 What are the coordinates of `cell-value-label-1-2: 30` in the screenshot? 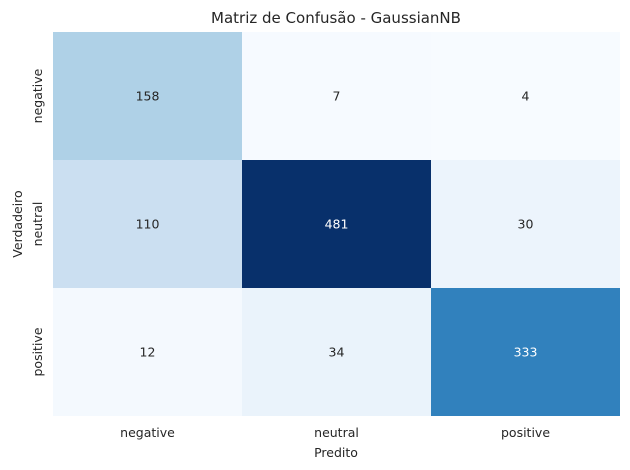 It's located at (526, 224).